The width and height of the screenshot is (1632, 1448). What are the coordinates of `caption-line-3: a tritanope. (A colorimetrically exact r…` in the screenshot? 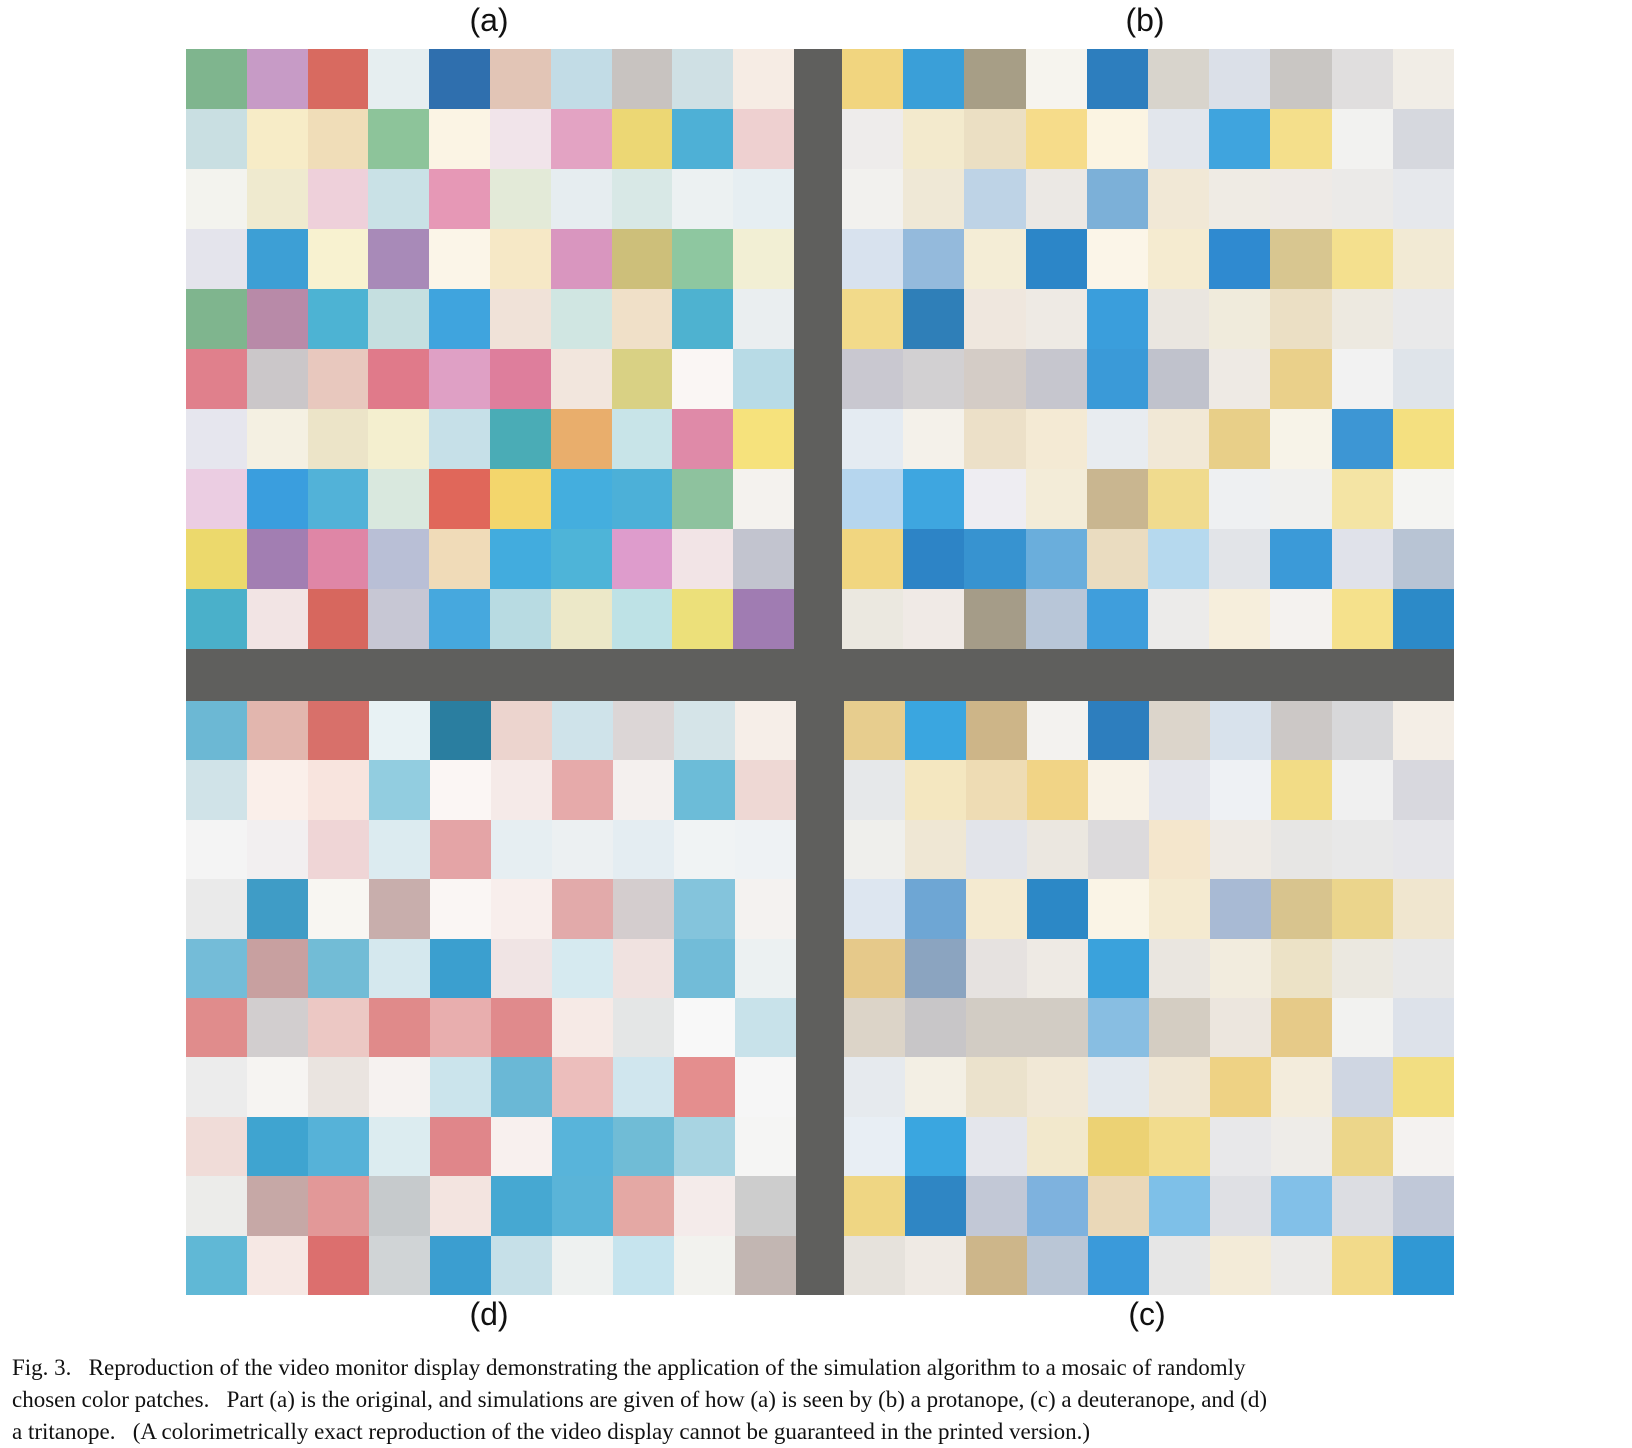 It's located at (551, 1431).